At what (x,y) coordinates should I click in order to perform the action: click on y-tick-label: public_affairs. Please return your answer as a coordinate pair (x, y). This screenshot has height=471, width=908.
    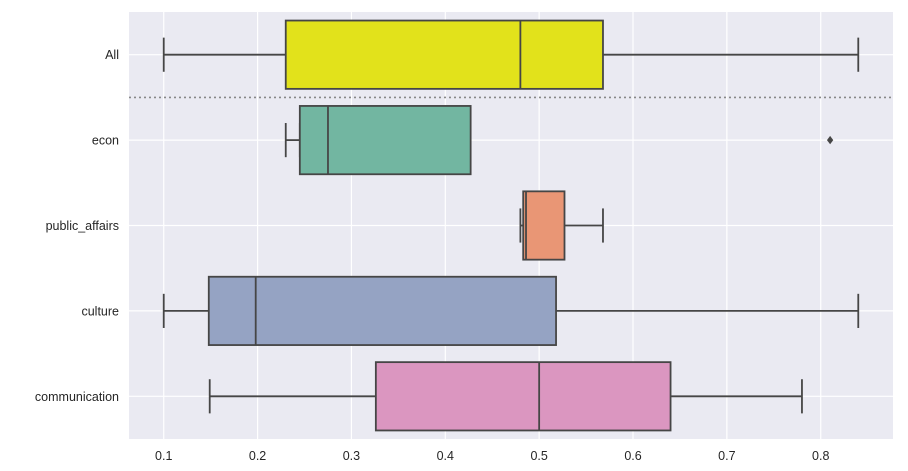
    Looking at the image, I should click on (82, 226).